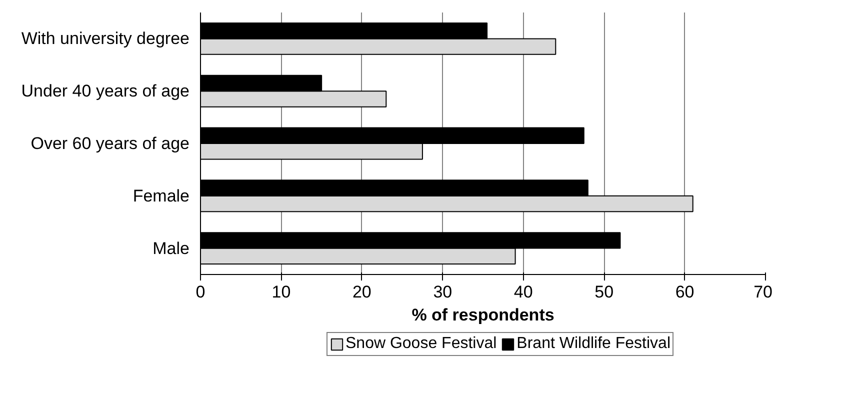  I want to click on x-tick-label: 0, so click(201, 292).